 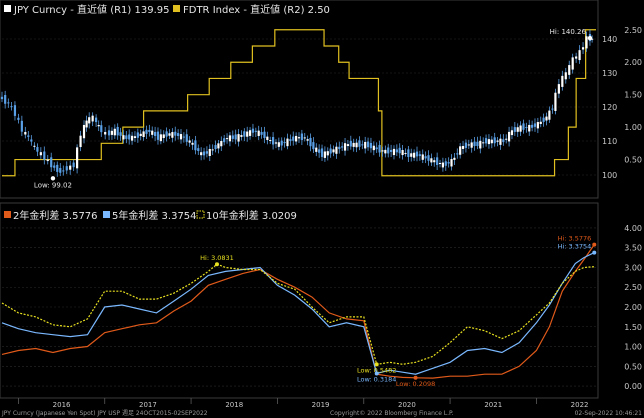 I want to click on spread-tick-label: 4.00, so click(x=633, y=228).